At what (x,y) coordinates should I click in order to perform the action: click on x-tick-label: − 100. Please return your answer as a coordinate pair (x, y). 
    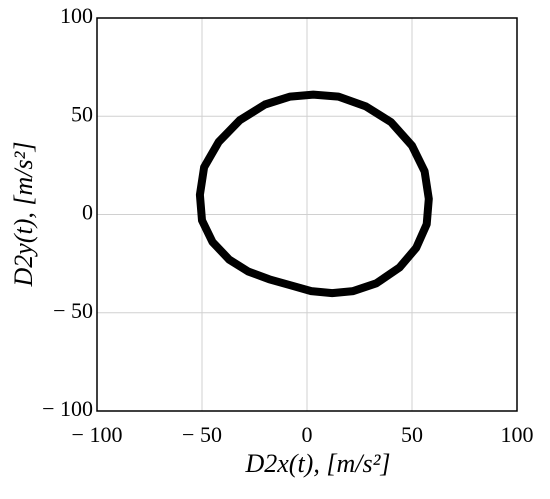
    Looking at the image, I should click on (97, 434).